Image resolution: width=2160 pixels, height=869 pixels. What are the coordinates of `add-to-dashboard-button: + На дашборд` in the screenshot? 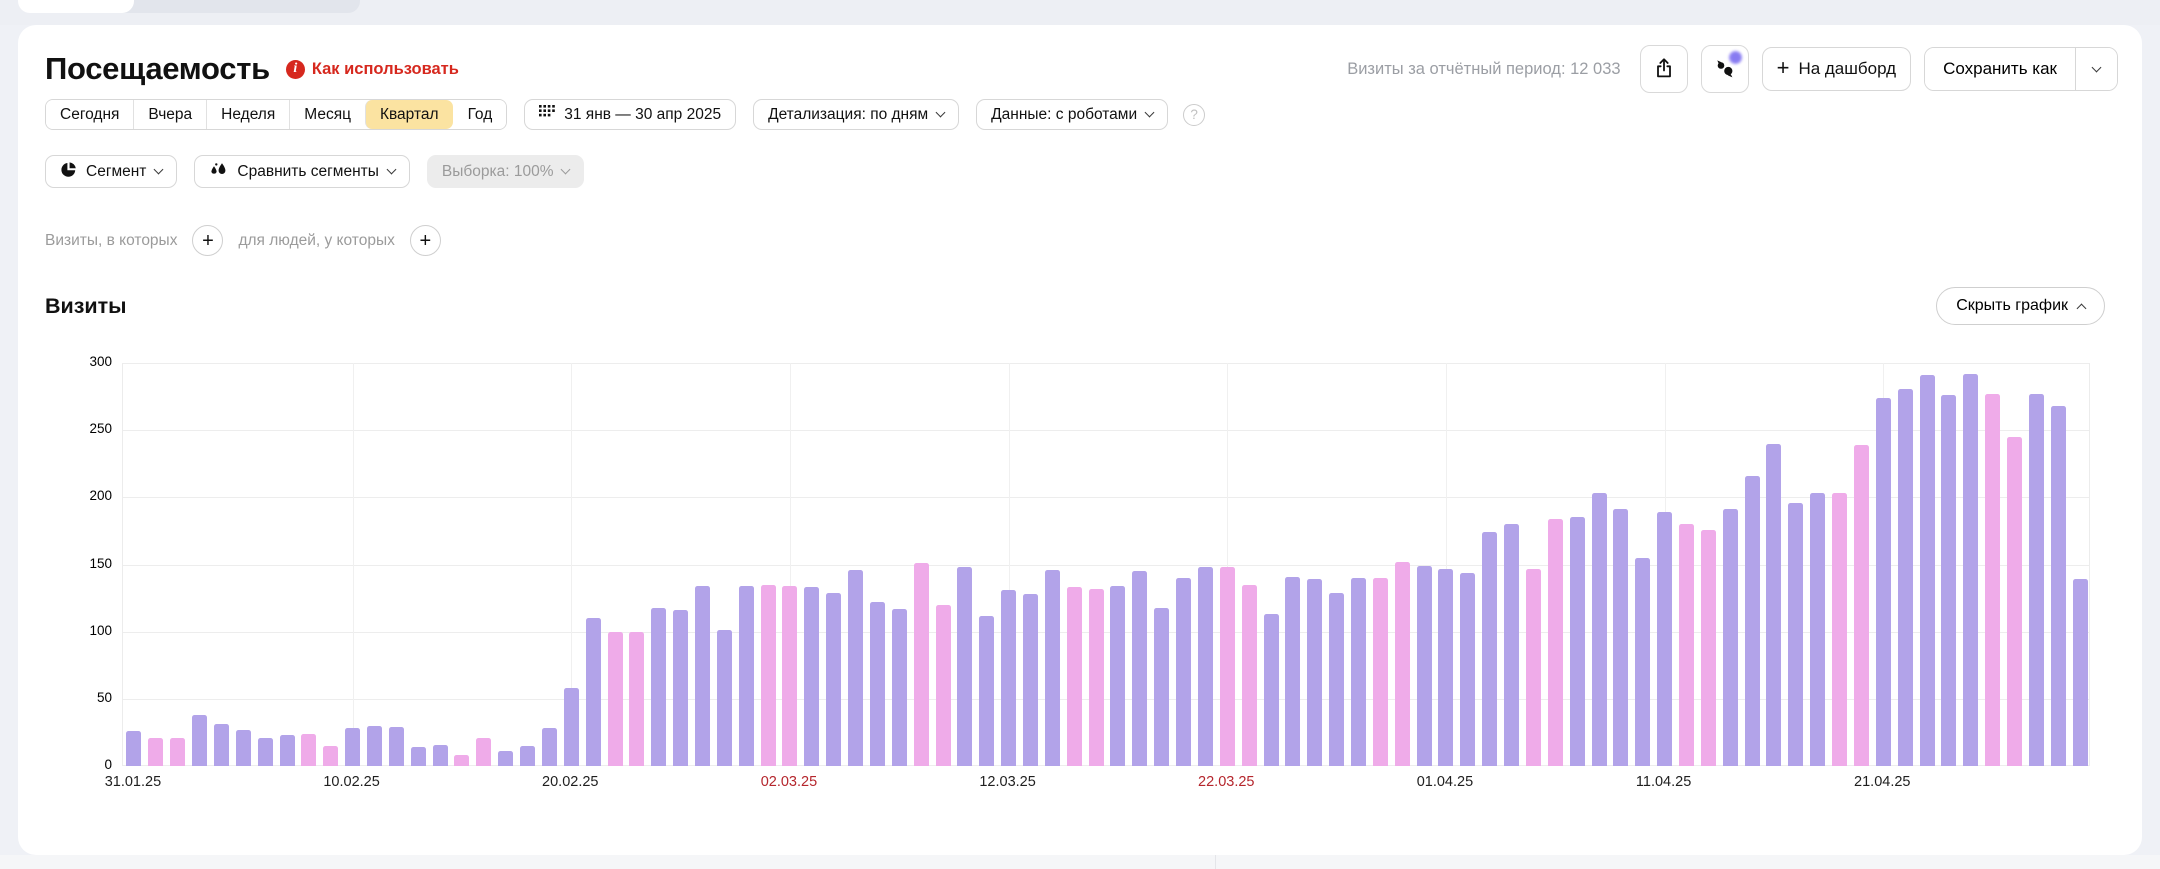 It's located at (1836, 69).